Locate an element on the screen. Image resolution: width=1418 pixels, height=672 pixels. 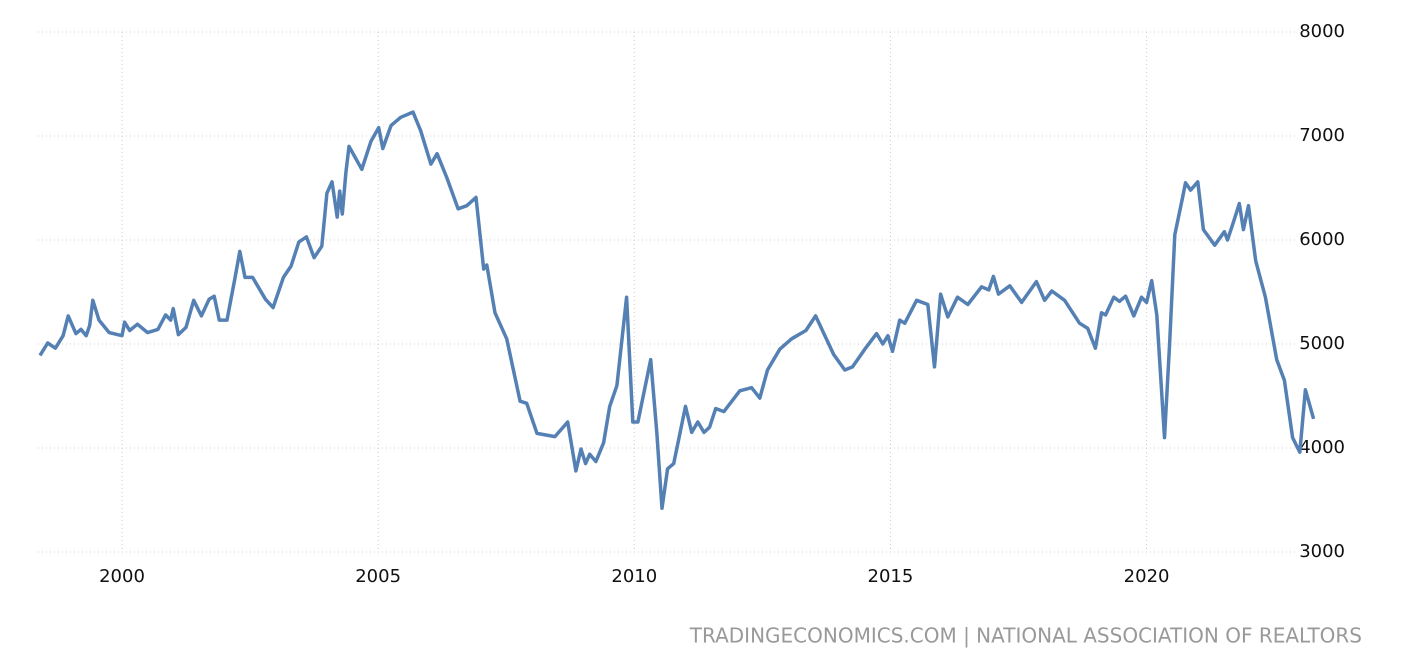
y-tick-label: 6000 is located at coordinates (1322, 239).